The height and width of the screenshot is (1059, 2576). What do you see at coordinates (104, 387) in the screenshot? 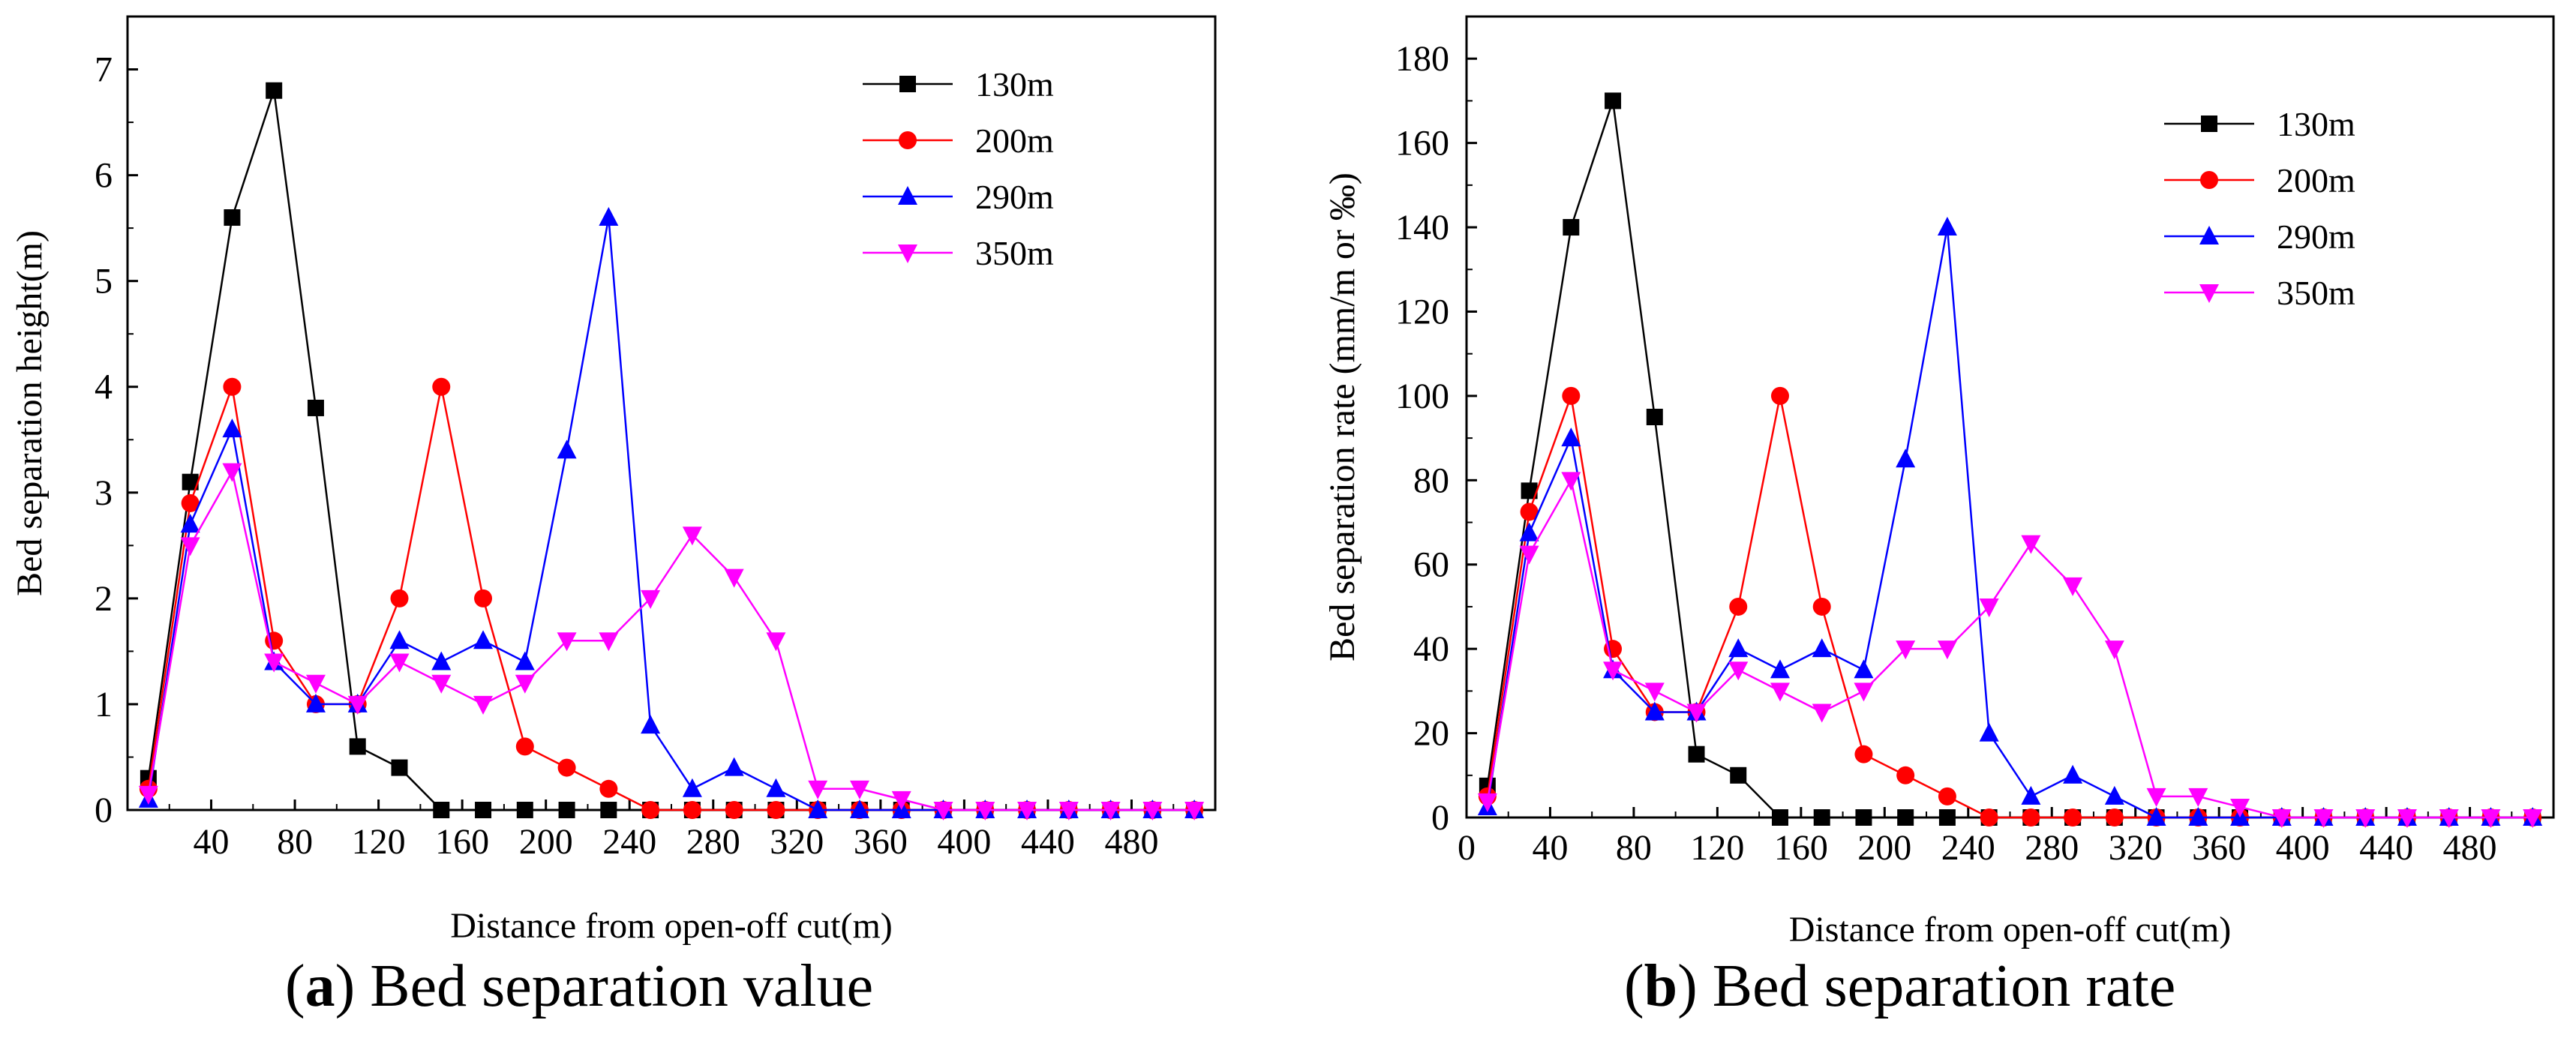
I see `y-tick-label: 4` at bounding box center [104, 387].